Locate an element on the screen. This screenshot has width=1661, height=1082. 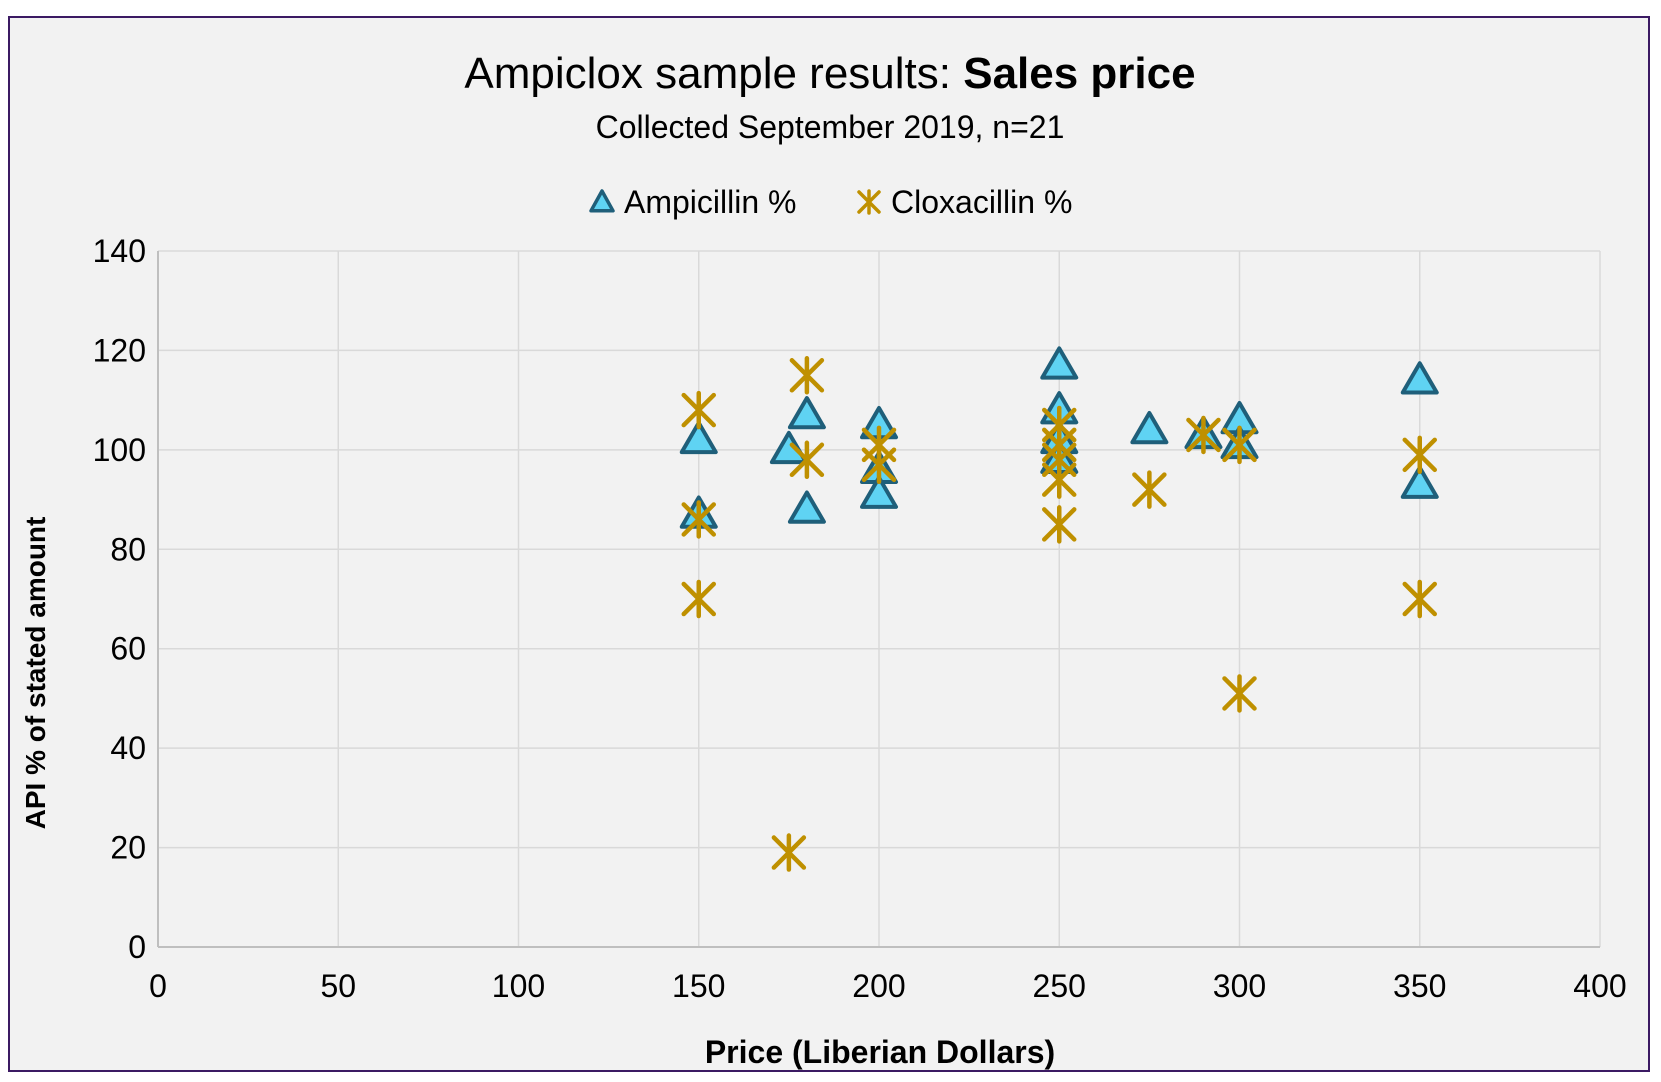
legend-item-cloxacillin: Cloxacillin % is located at coordinates (964, 202).